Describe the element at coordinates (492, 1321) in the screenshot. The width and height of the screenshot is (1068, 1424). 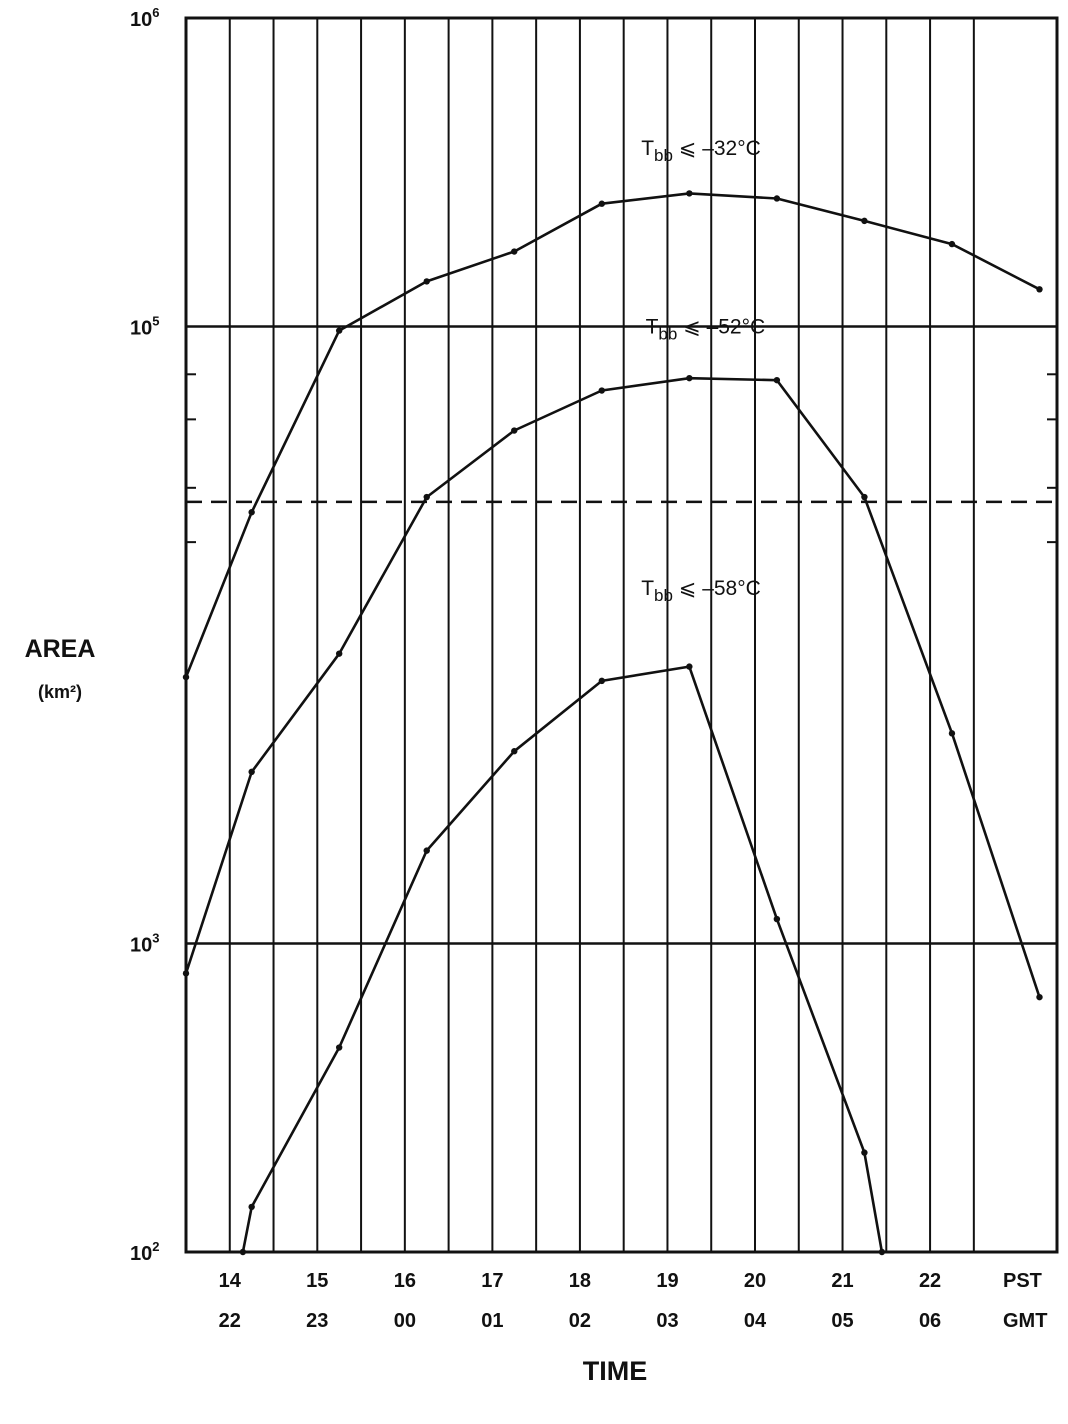
I see `x-tick-label-gmt: 01` at that location.